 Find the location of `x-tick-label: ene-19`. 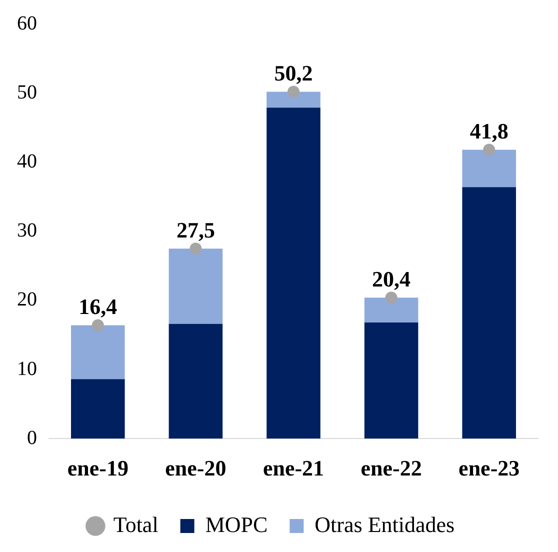

x-tick-label: ene-19 is located at coordinates (97, 467).